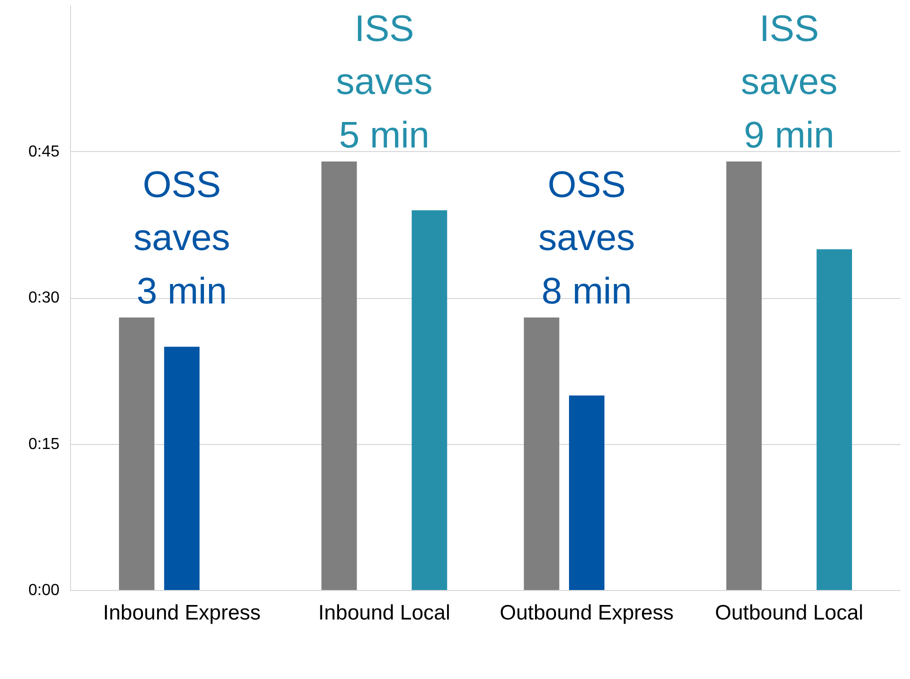  Describe the element at coordinates (182, 238) in the screenshot. I see `annotation: OSS saves 3 min` at that location.